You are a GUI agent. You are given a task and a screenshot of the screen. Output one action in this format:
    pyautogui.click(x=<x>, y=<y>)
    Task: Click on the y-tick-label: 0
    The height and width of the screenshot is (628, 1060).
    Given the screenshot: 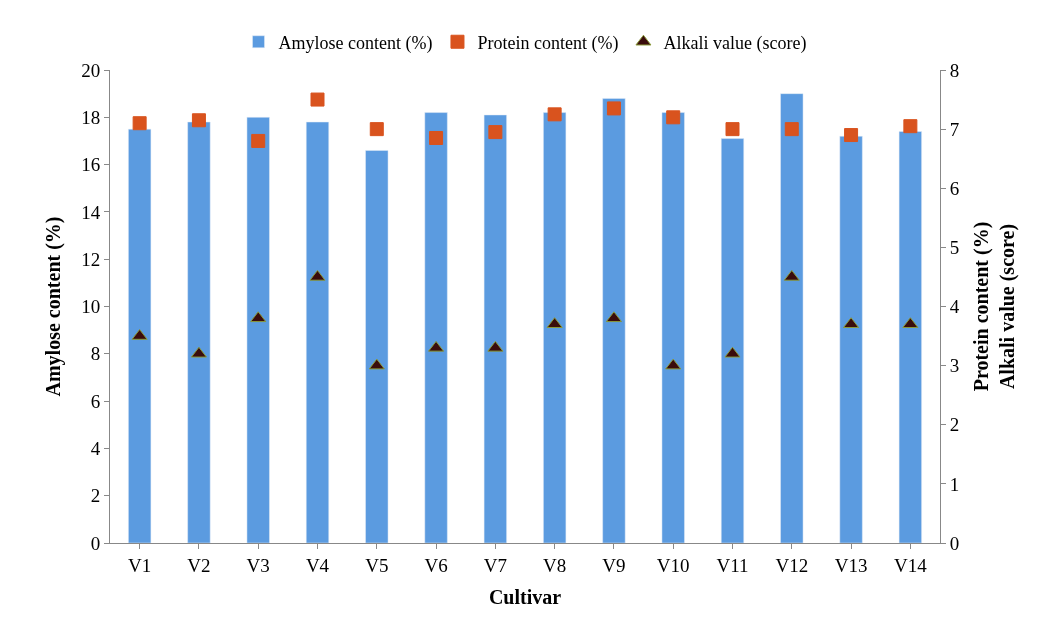 What is the action you would take?
    pyautogui.click(x=95, y=543)
    